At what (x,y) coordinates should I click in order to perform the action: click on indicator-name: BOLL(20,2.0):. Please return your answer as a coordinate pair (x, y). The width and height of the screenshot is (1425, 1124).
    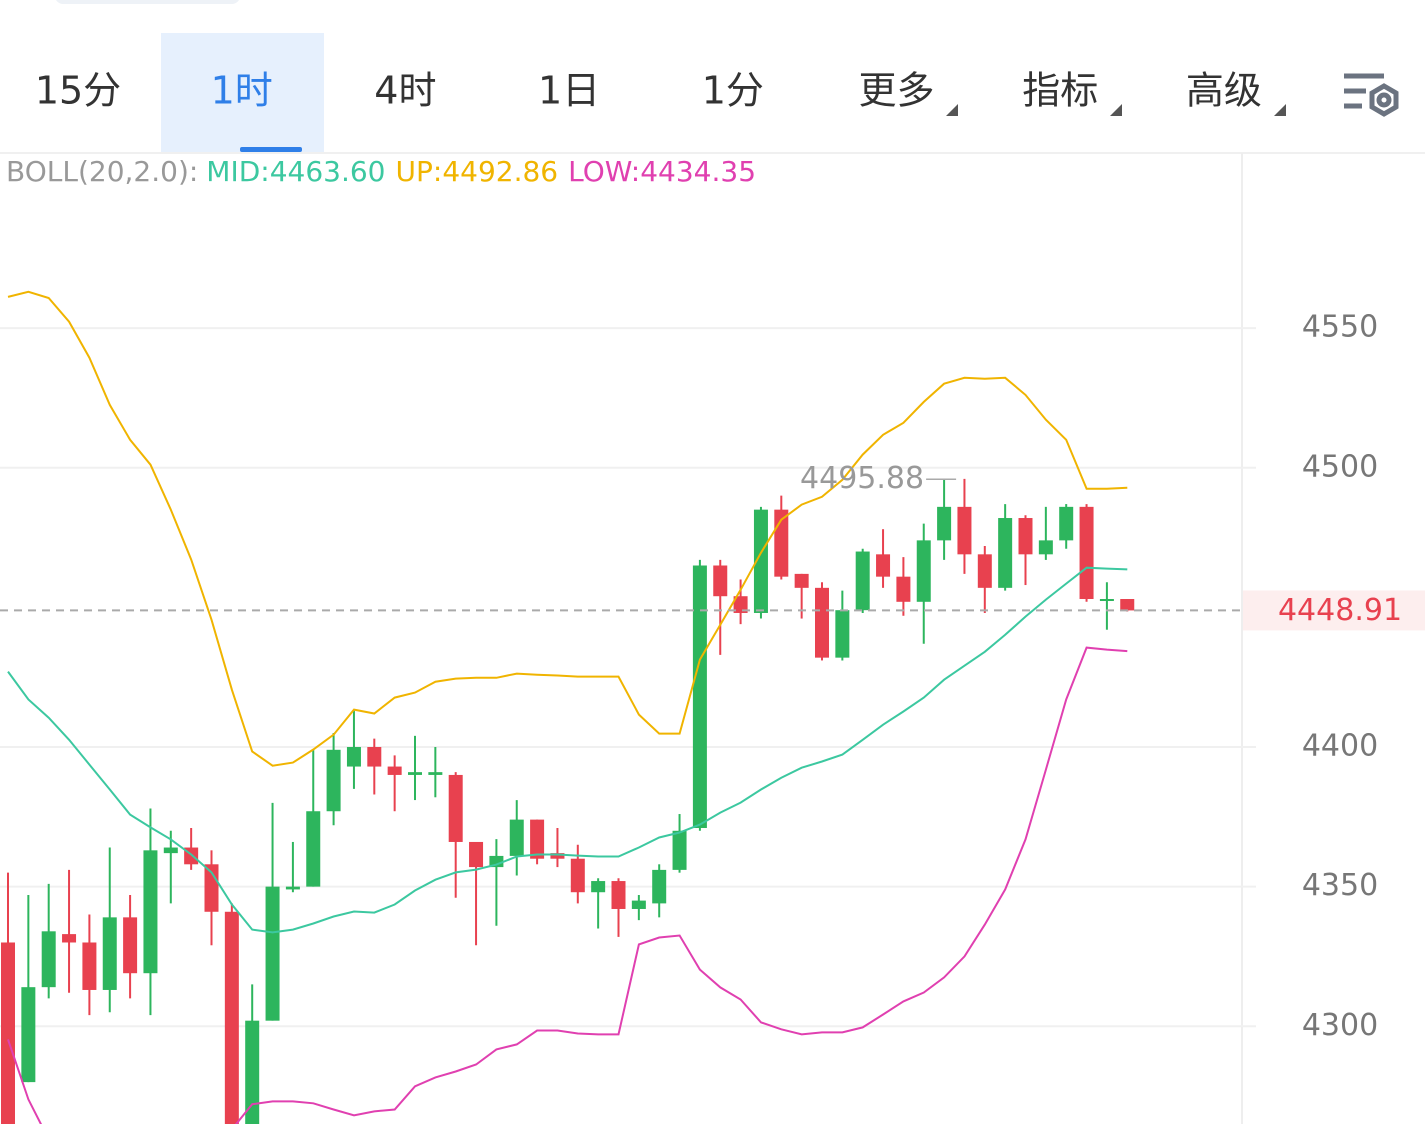
    Looking at the image, I should click on (102, 171).